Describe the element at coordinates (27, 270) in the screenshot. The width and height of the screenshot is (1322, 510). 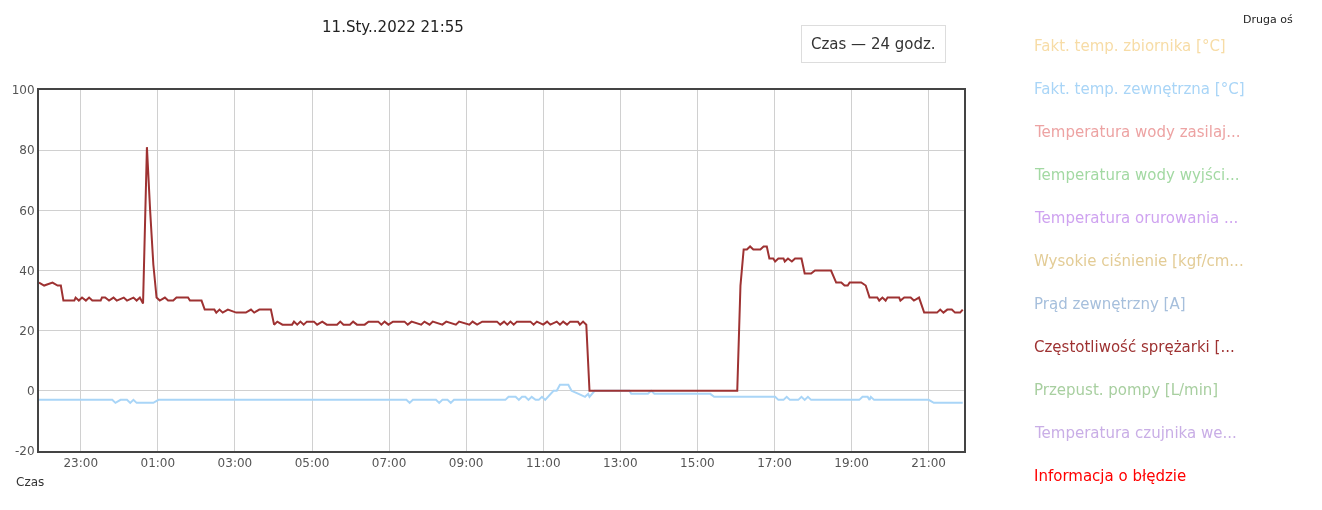
I see `y-tick-label: 40` at that location.